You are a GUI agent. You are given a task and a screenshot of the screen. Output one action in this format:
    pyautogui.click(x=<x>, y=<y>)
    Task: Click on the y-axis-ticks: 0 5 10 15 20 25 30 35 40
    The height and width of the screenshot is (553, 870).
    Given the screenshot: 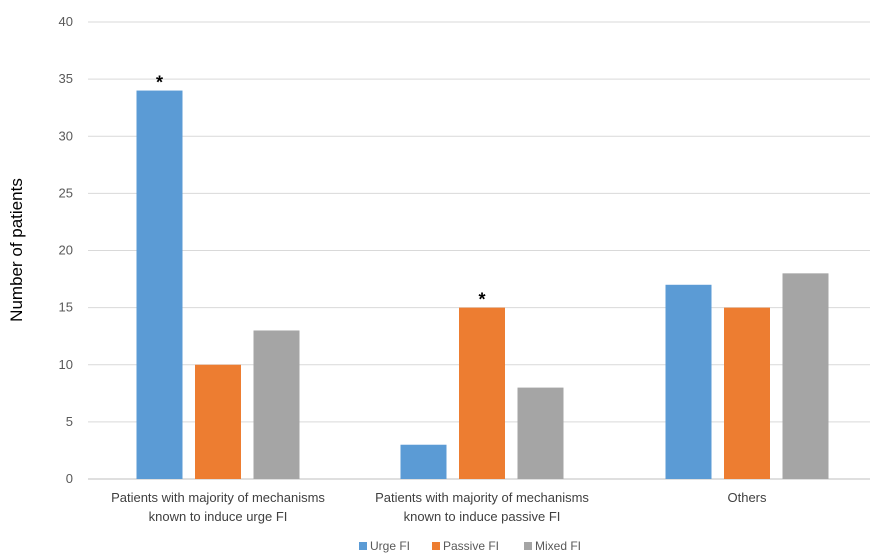 What is the action you would take?
    pyautogui.click(x=66, y=250)
    